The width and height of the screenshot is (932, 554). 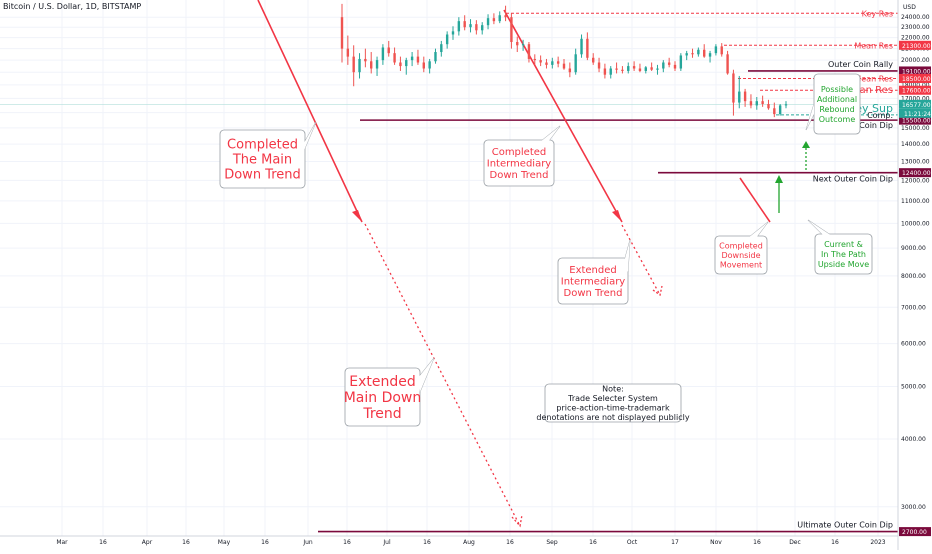 I want to click on mean-res-label: Mean Res, so click(x=873, y=78).